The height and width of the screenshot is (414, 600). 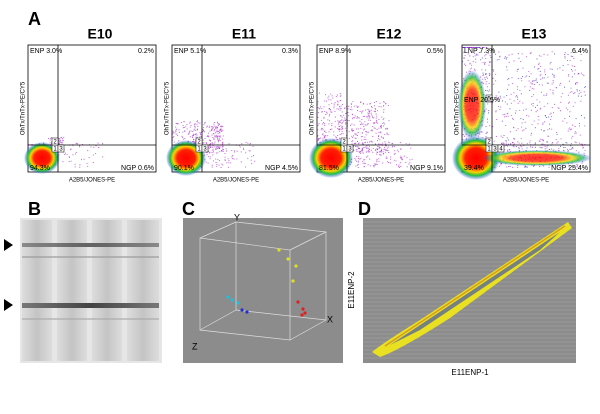 I want to click on axis-label: A2B5/JONES-PE, so click(x=526, y=181).